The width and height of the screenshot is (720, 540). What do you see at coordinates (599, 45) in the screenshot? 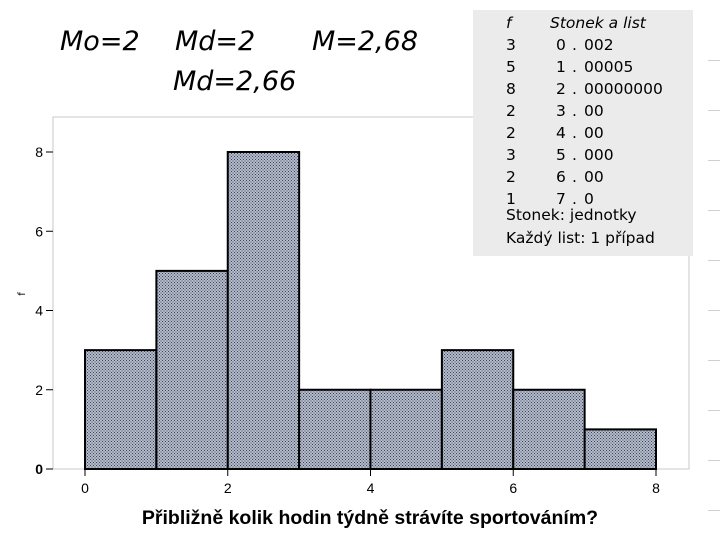
I see `row-leaf: 002` at bounding box center [599, 45].